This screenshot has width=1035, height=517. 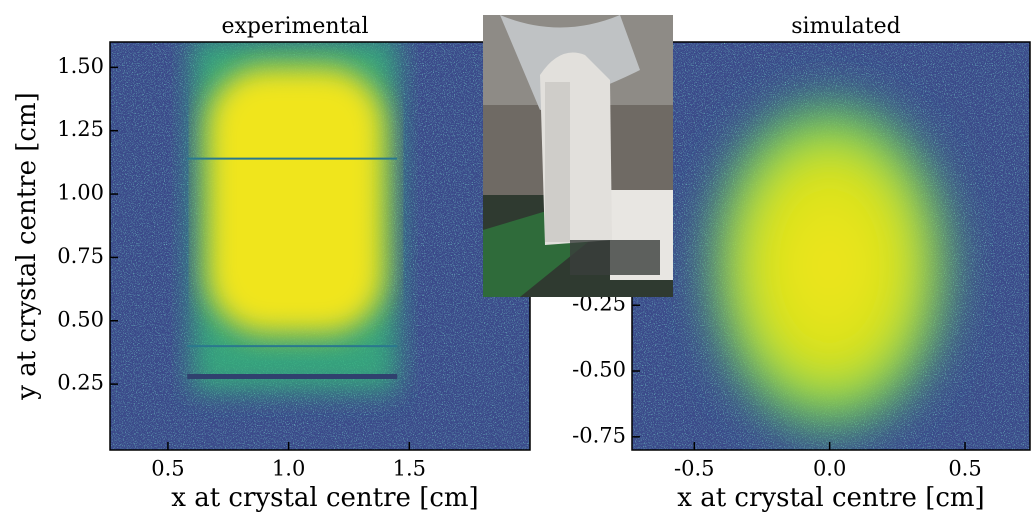 What do you see at coordinates (845, 26) in the screenshot?
I see `plot-title: simulated` at bounding box center [845, 26].